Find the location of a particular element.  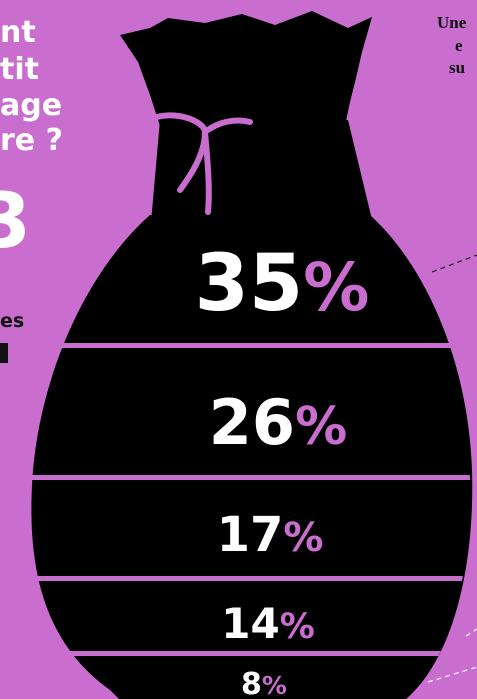

caption-fragment-bar is located at coordinates (4, 353).